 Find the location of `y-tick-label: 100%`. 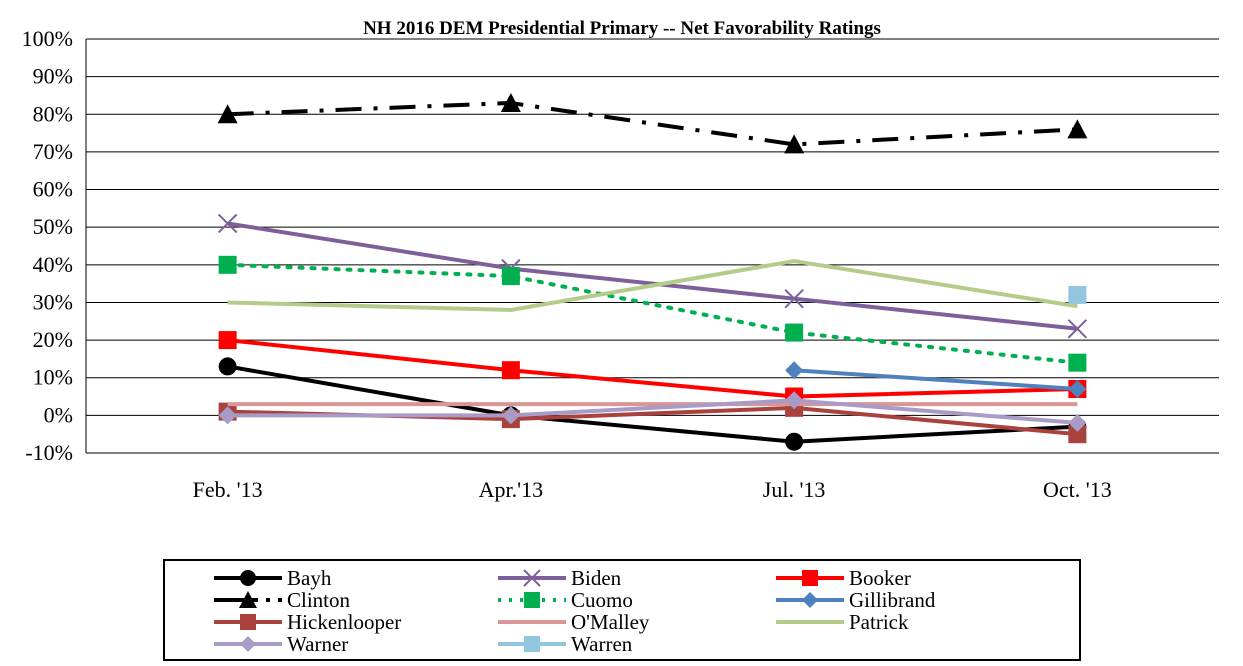

y-tick-label: 100% is located at coordinates (47, 38).